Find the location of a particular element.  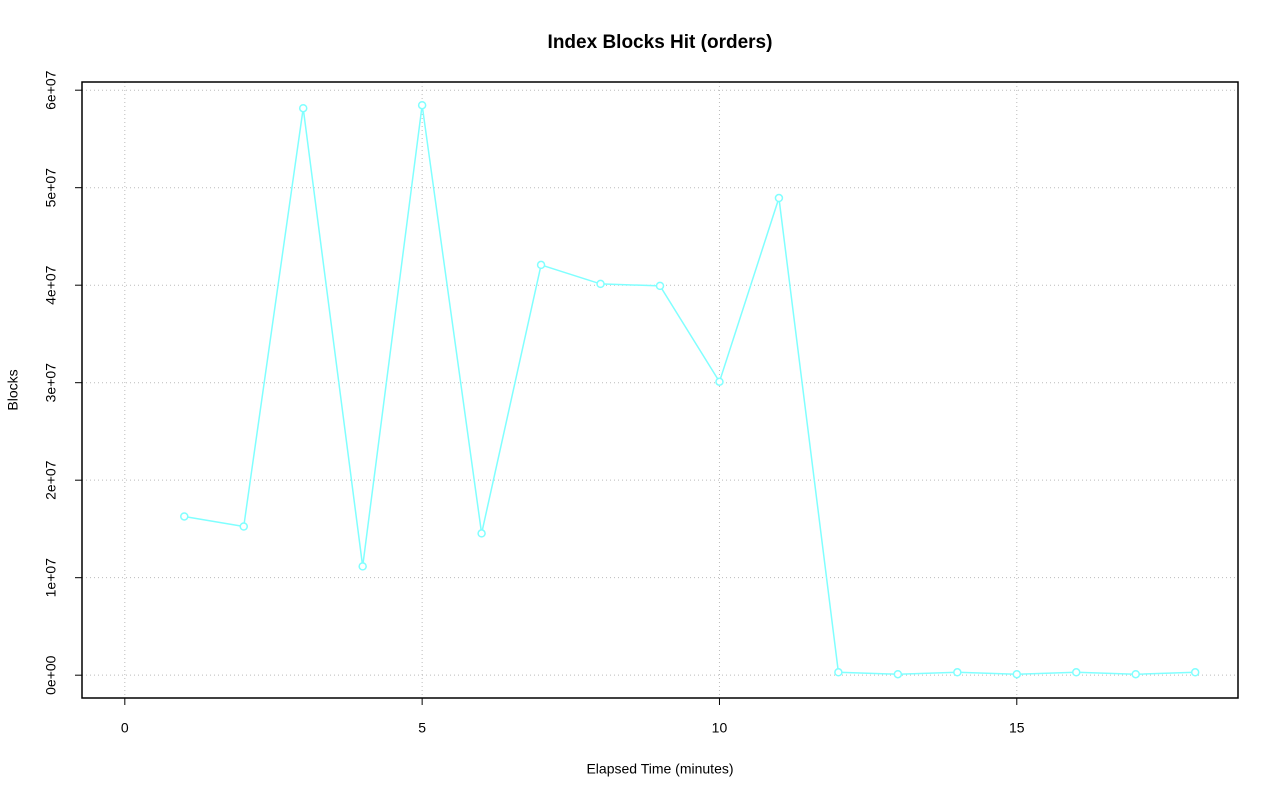

y-tick-label: 0e+00 is located at coordinates (51, 675).